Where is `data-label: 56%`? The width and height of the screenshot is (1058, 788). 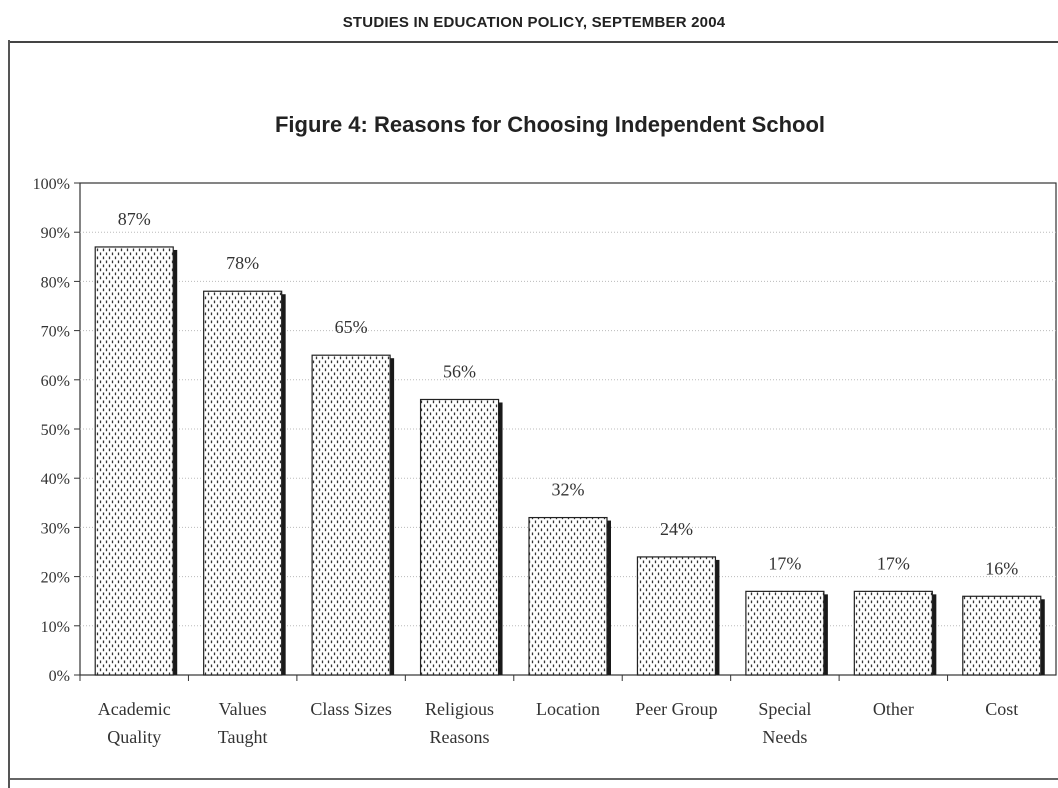
data-label: 56% is located at coordinates (459, 371).